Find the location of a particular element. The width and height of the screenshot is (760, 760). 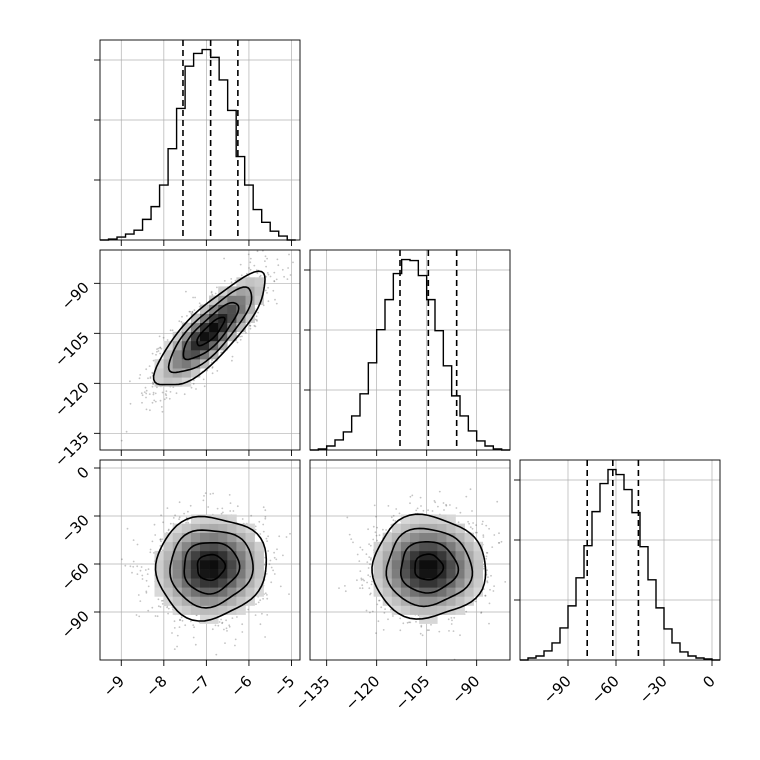

x-tick-label-1: −135 is located at coordinates (313, 693).